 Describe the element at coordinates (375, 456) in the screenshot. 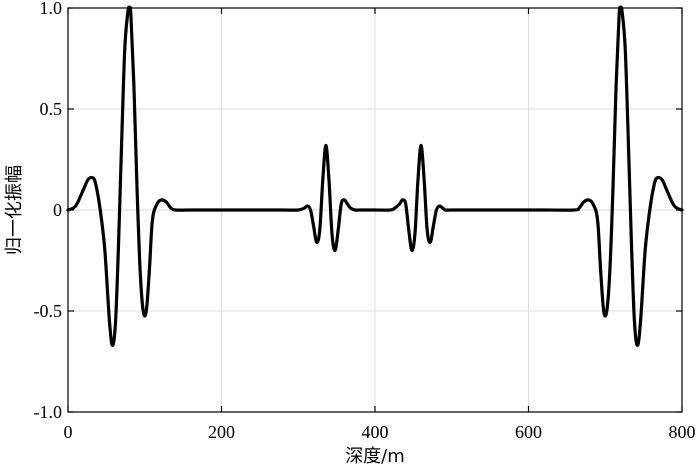

I see `x-axis-title: 深度/m` at that location.